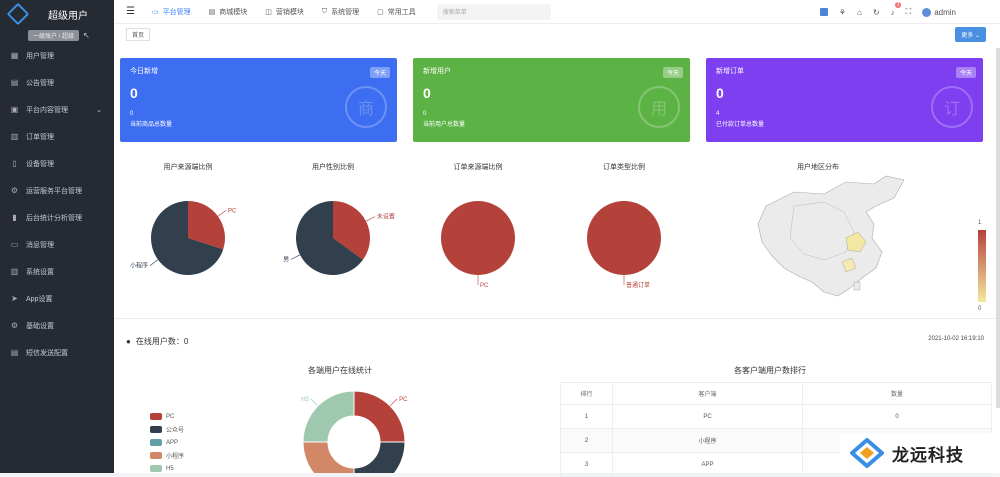 Image resolution: width=1000 pixels, height=477 pixels. What do you see at coordinates (57, 298) in the screenshot?
I see `sidebar-item: ➤App设置` at bounding box center [57, 298].